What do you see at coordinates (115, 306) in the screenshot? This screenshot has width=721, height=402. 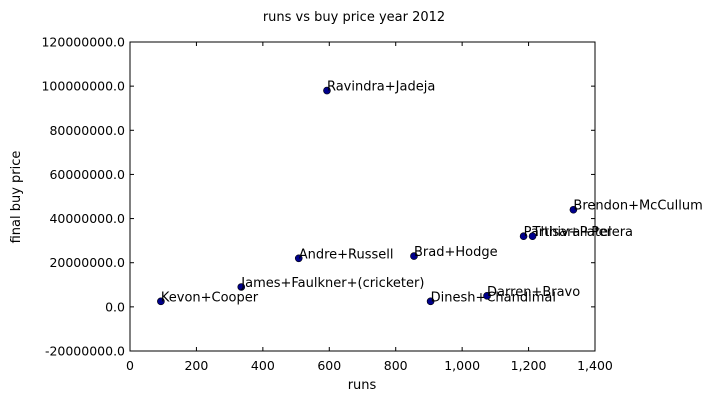 I see `y-tick-label: 0.0` at bounding box center [115, 306].